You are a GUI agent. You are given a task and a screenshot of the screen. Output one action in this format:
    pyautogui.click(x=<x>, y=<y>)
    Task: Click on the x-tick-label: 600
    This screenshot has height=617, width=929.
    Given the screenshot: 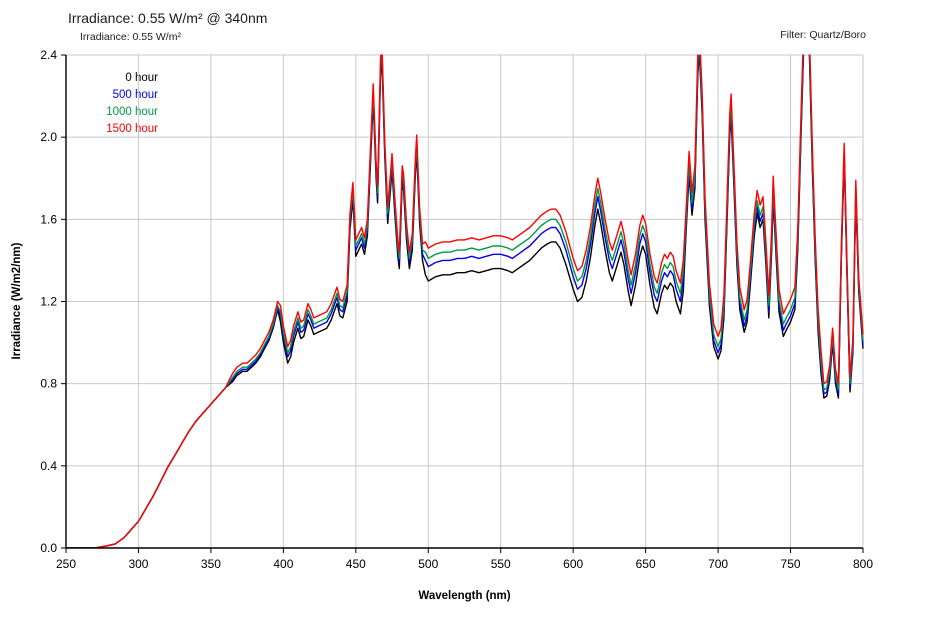 What is the action you would take?
    pyautogui.click(x=573, y=564)
    